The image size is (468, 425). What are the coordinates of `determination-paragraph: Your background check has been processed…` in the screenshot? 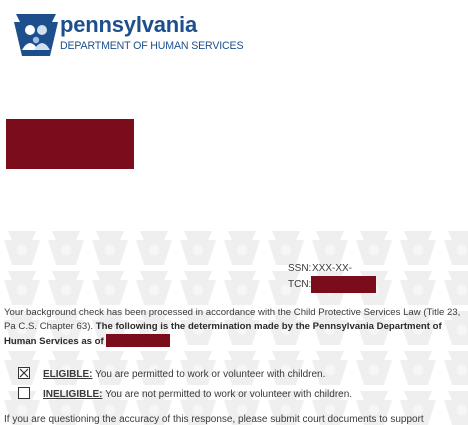 It's located at (234, 327).